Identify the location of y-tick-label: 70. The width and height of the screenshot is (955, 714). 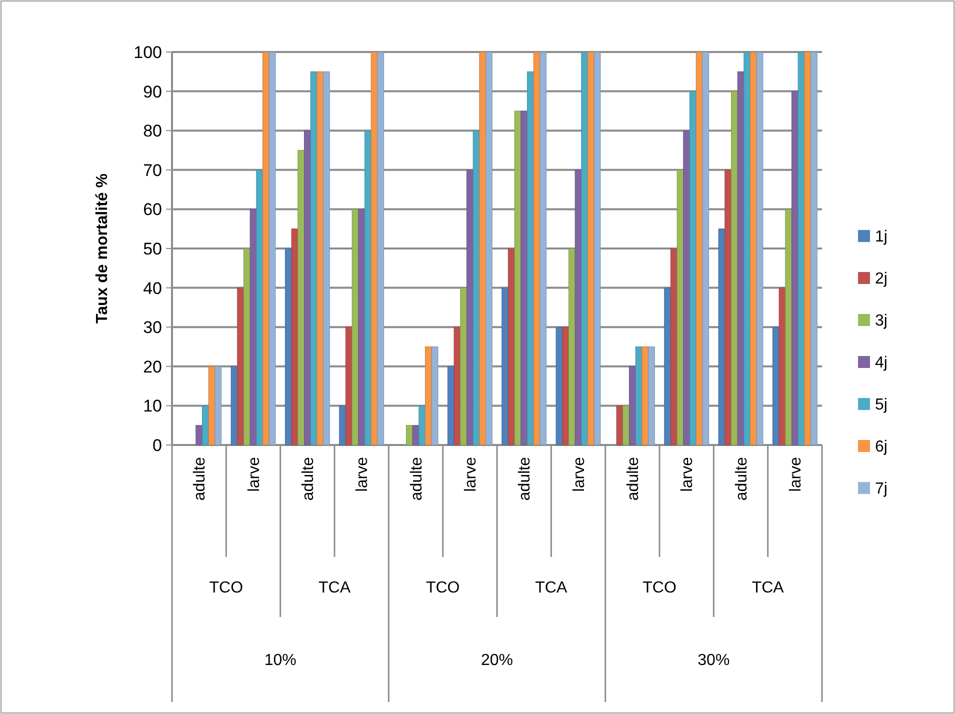
(152, 170).